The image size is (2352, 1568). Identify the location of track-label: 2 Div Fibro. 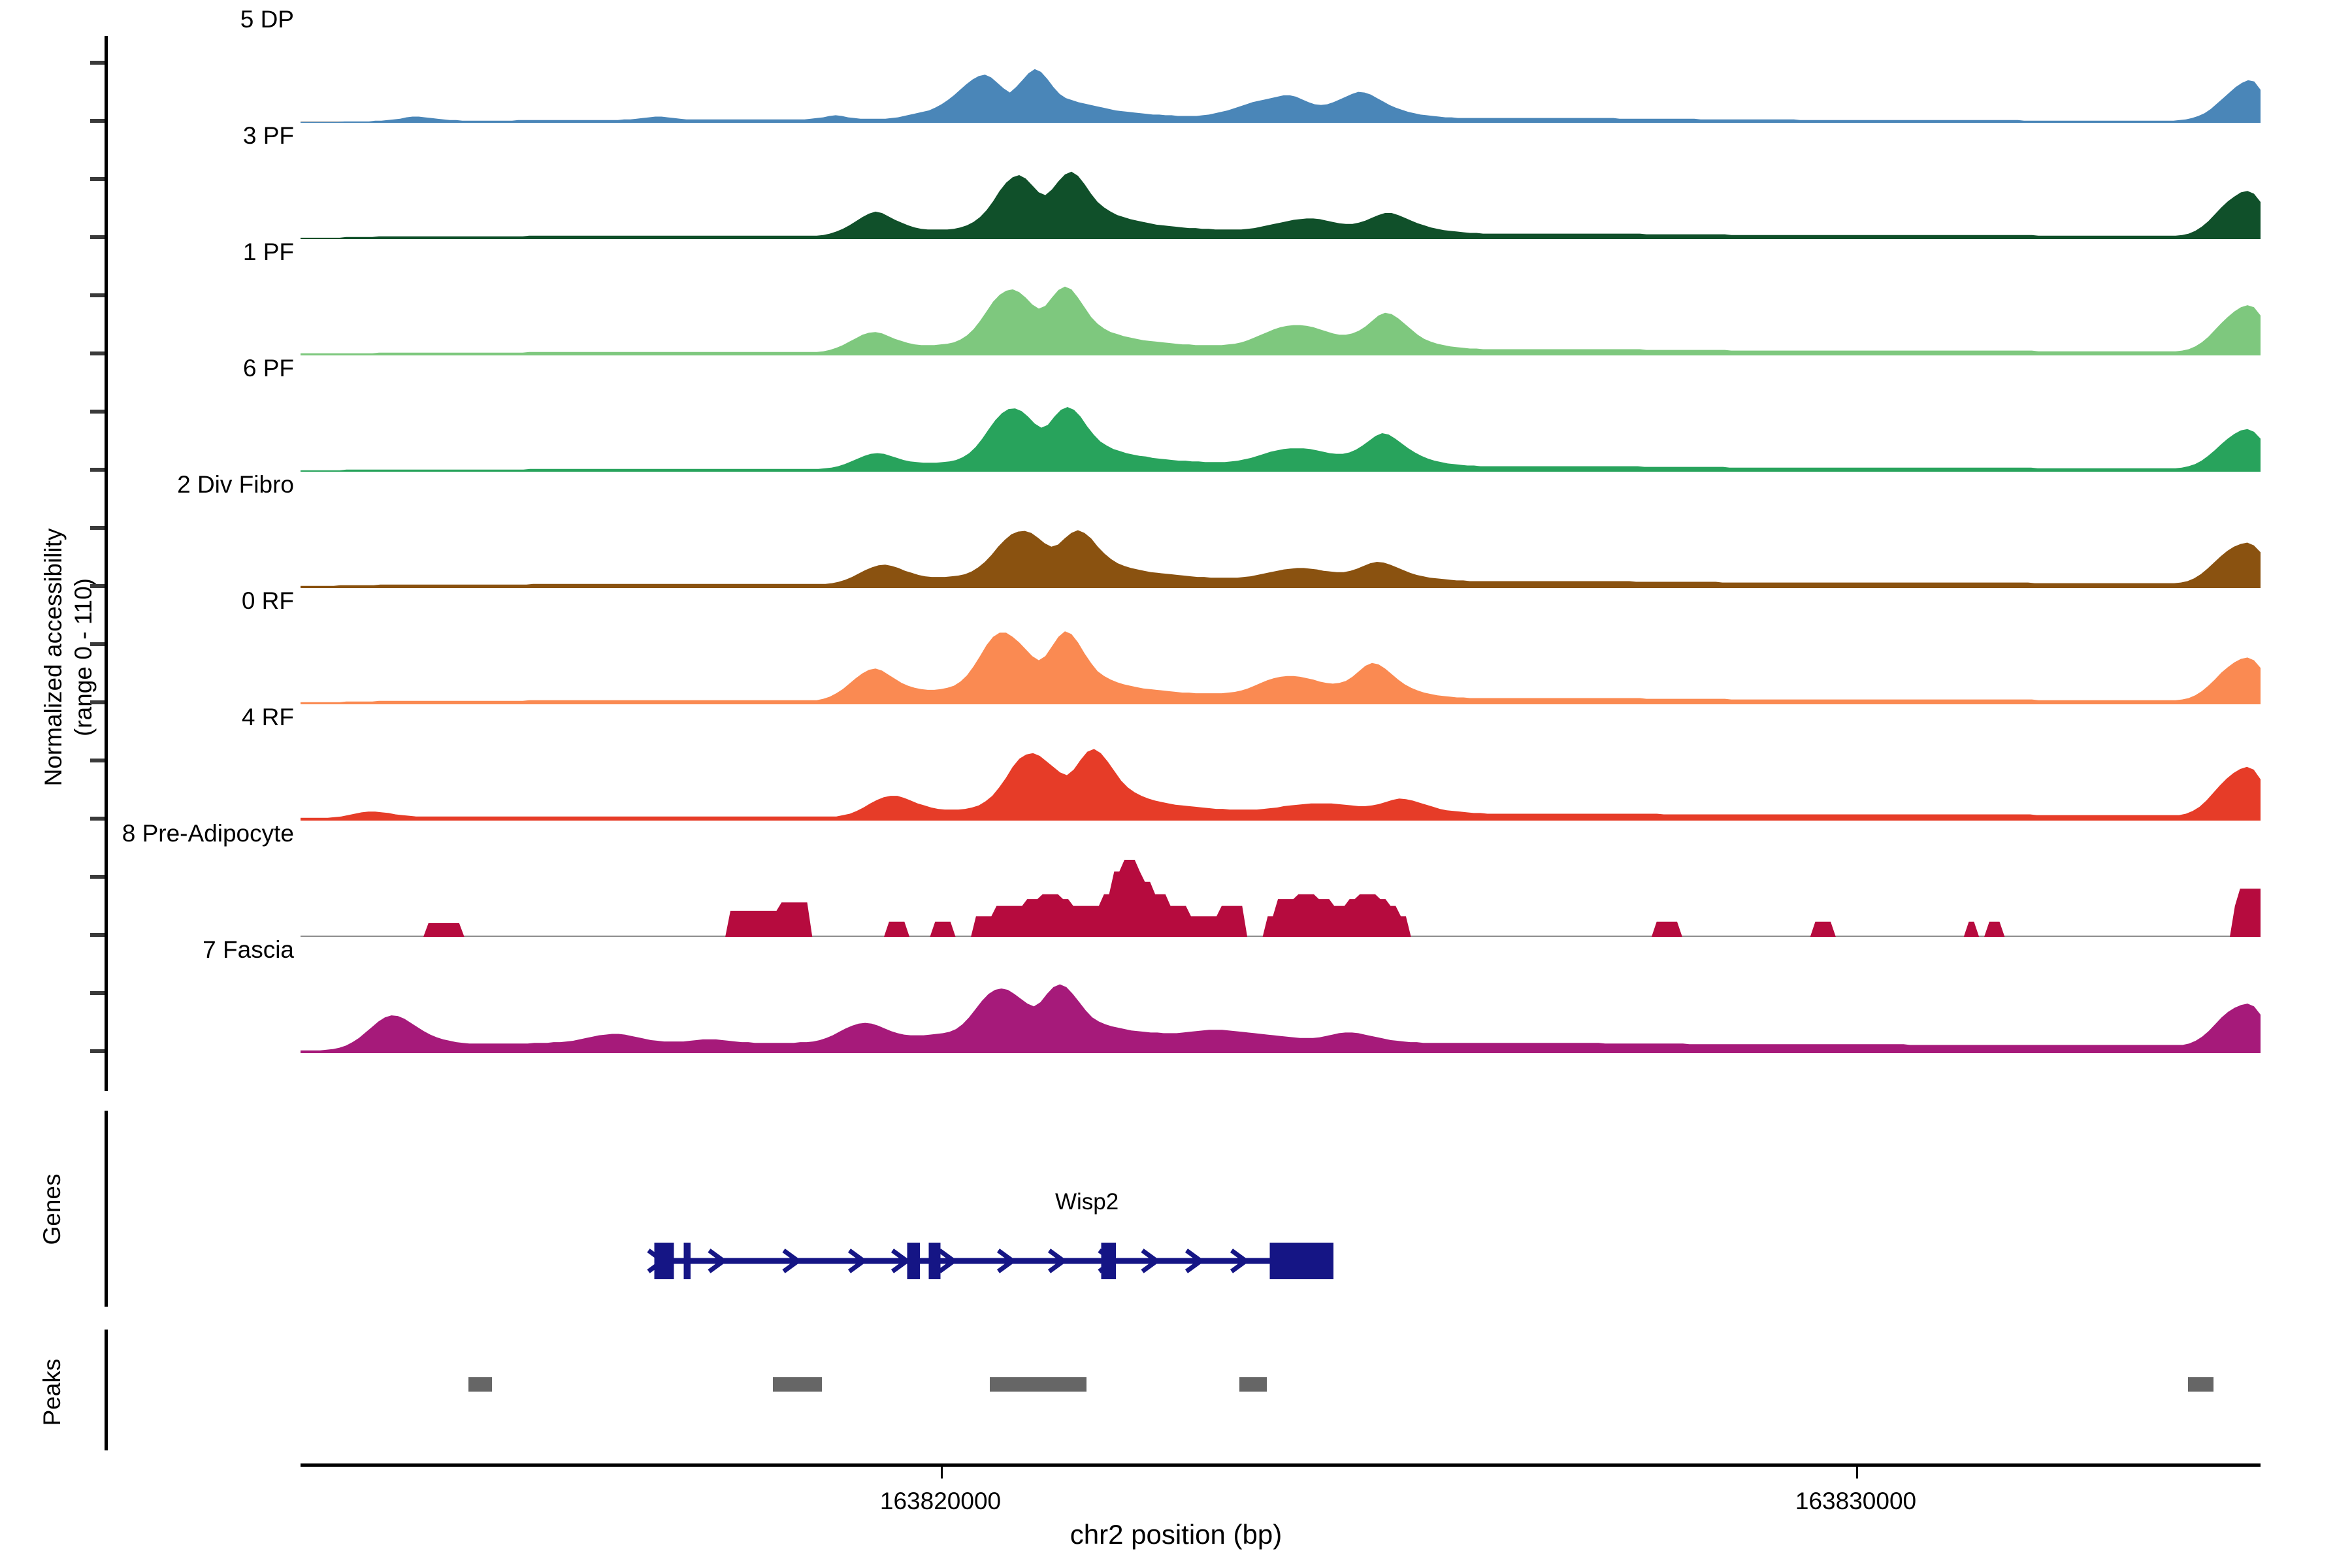
(235, 484).